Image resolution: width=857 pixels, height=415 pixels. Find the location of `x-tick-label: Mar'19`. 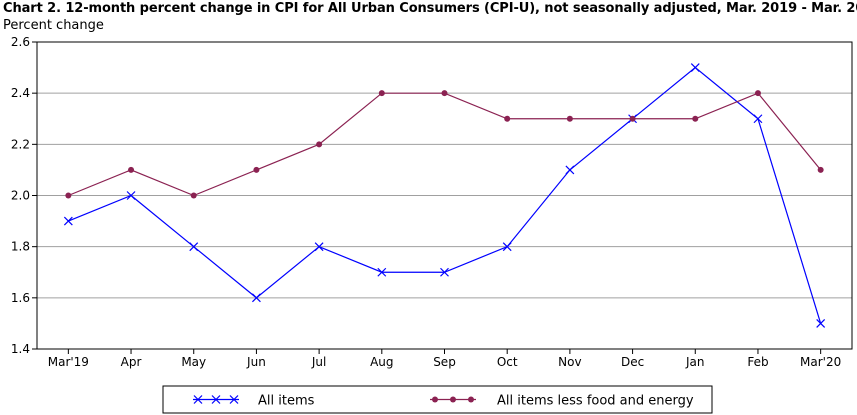

x-tick-label: Mar'19 is located at coordinates (68, 362).